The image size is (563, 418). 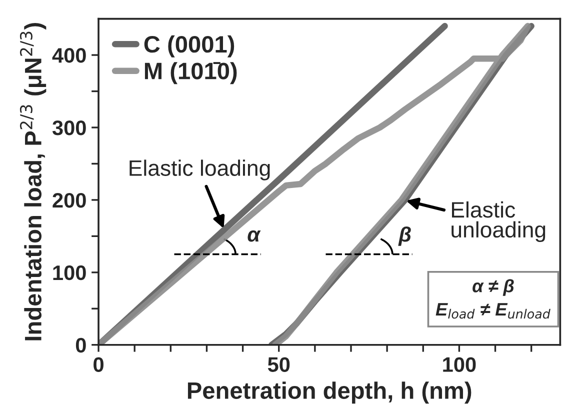 What do you see at coordinates (99, 364) in the screenshot?
I see `x-tick-label: 0` at bounding box center [99, 364].